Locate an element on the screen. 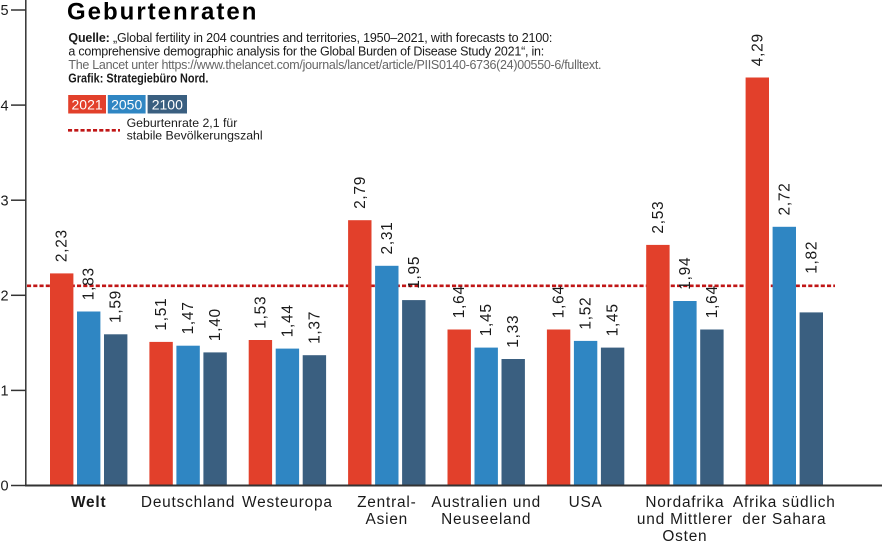 This screenshot has width=882, height=548. svg-text: 1,82 is located at coordinates (811, 257).